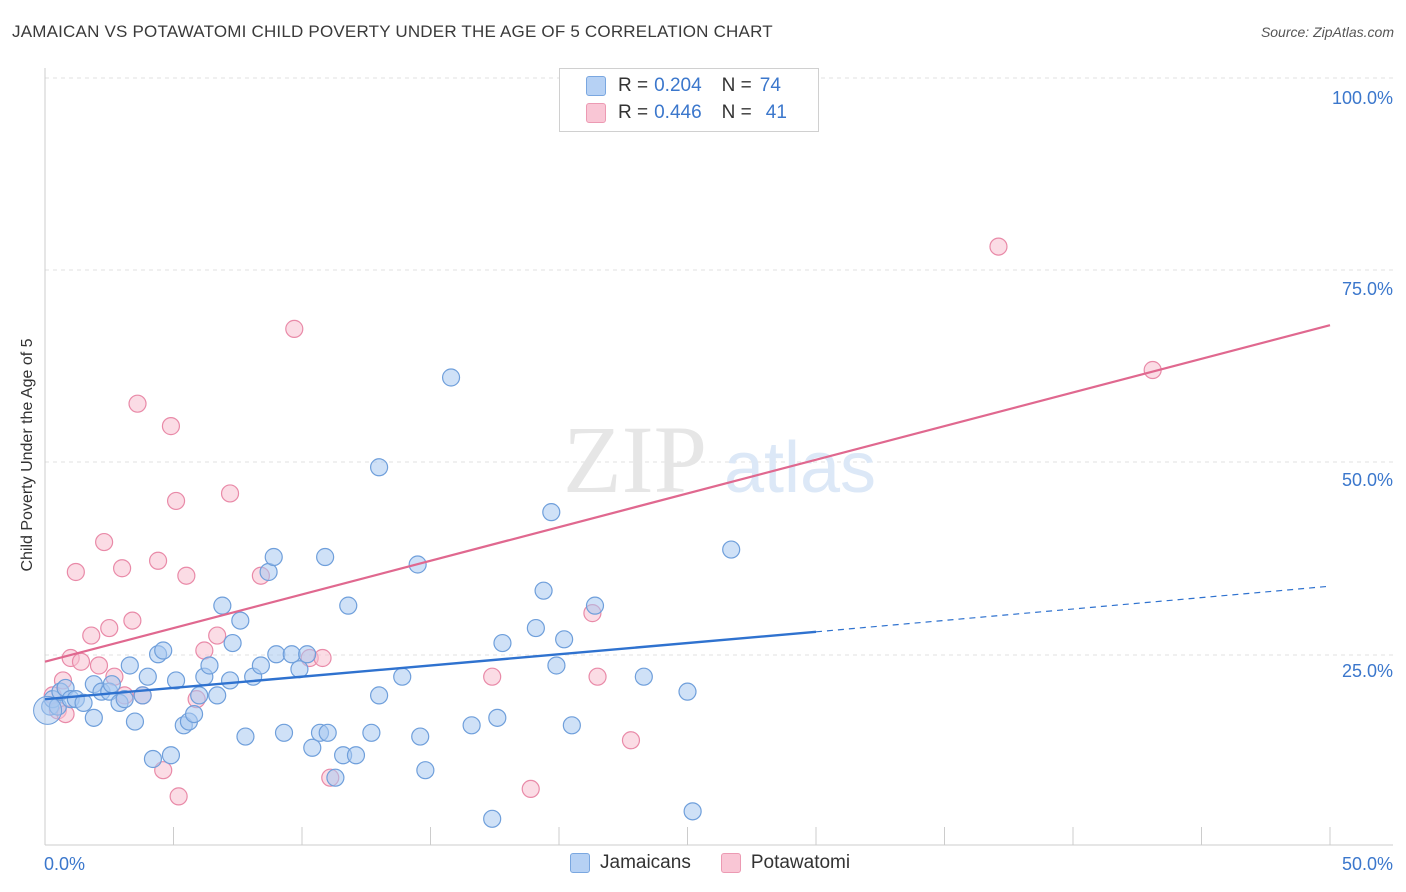  Describe the element at coordinates (776, 112) in the screenshot. I see `legend-n-value: 41` at that location.